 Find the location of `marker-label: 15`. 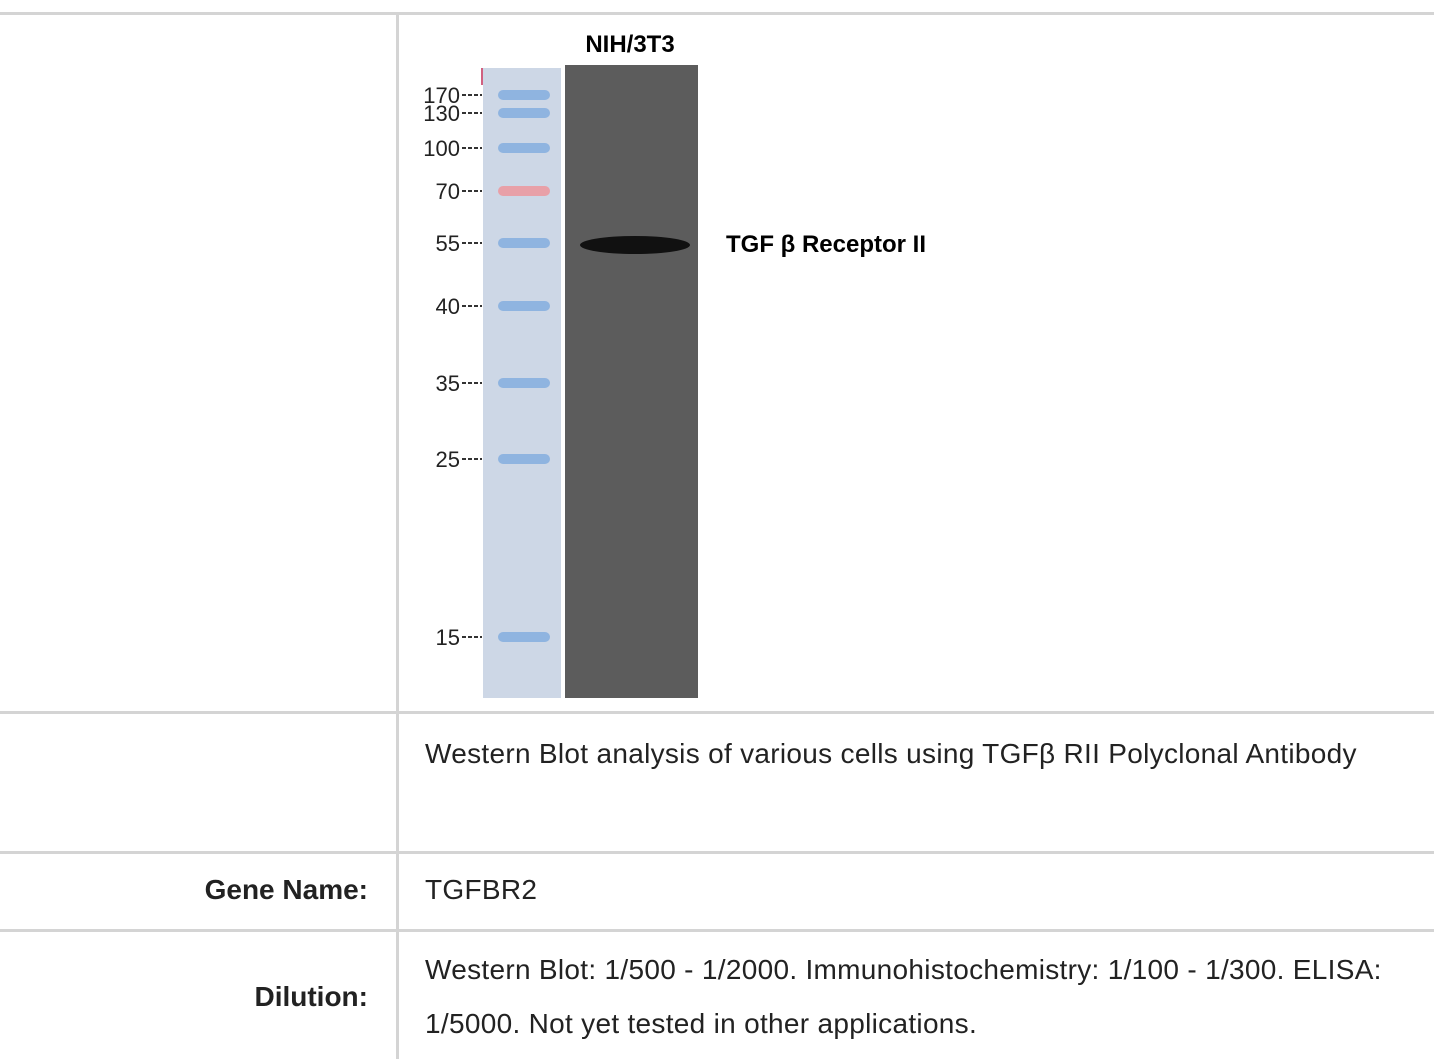

marker-label: 15 is located at coordinates (448, 637).